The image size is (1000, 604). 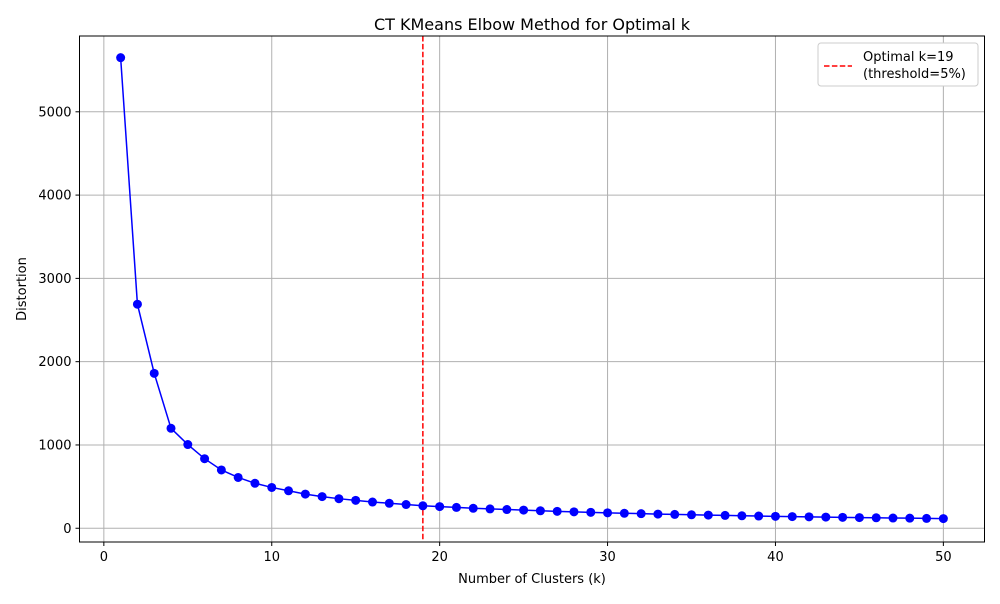 I want to click on legend: Optimal k=19 (threshold=5%), so click(x=898, y=64).